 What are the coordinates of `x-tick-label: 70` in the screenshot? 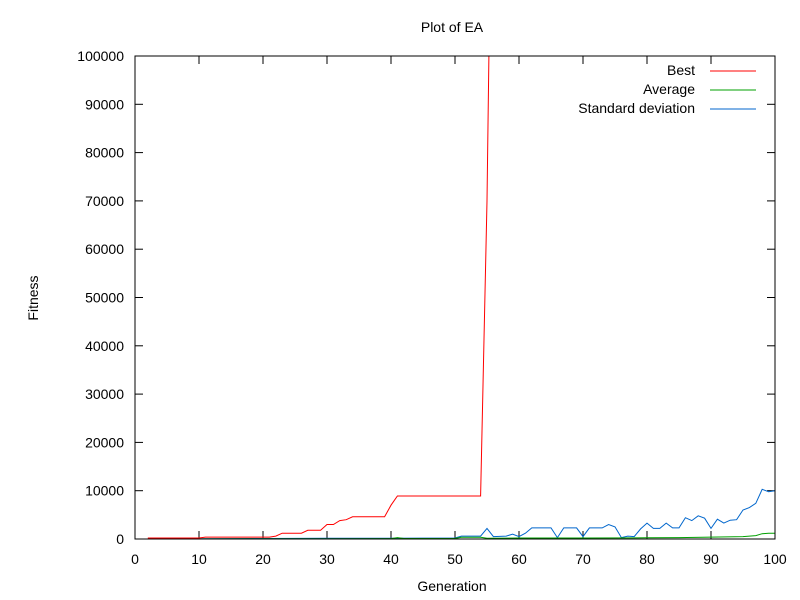 It's located at (583, 559).